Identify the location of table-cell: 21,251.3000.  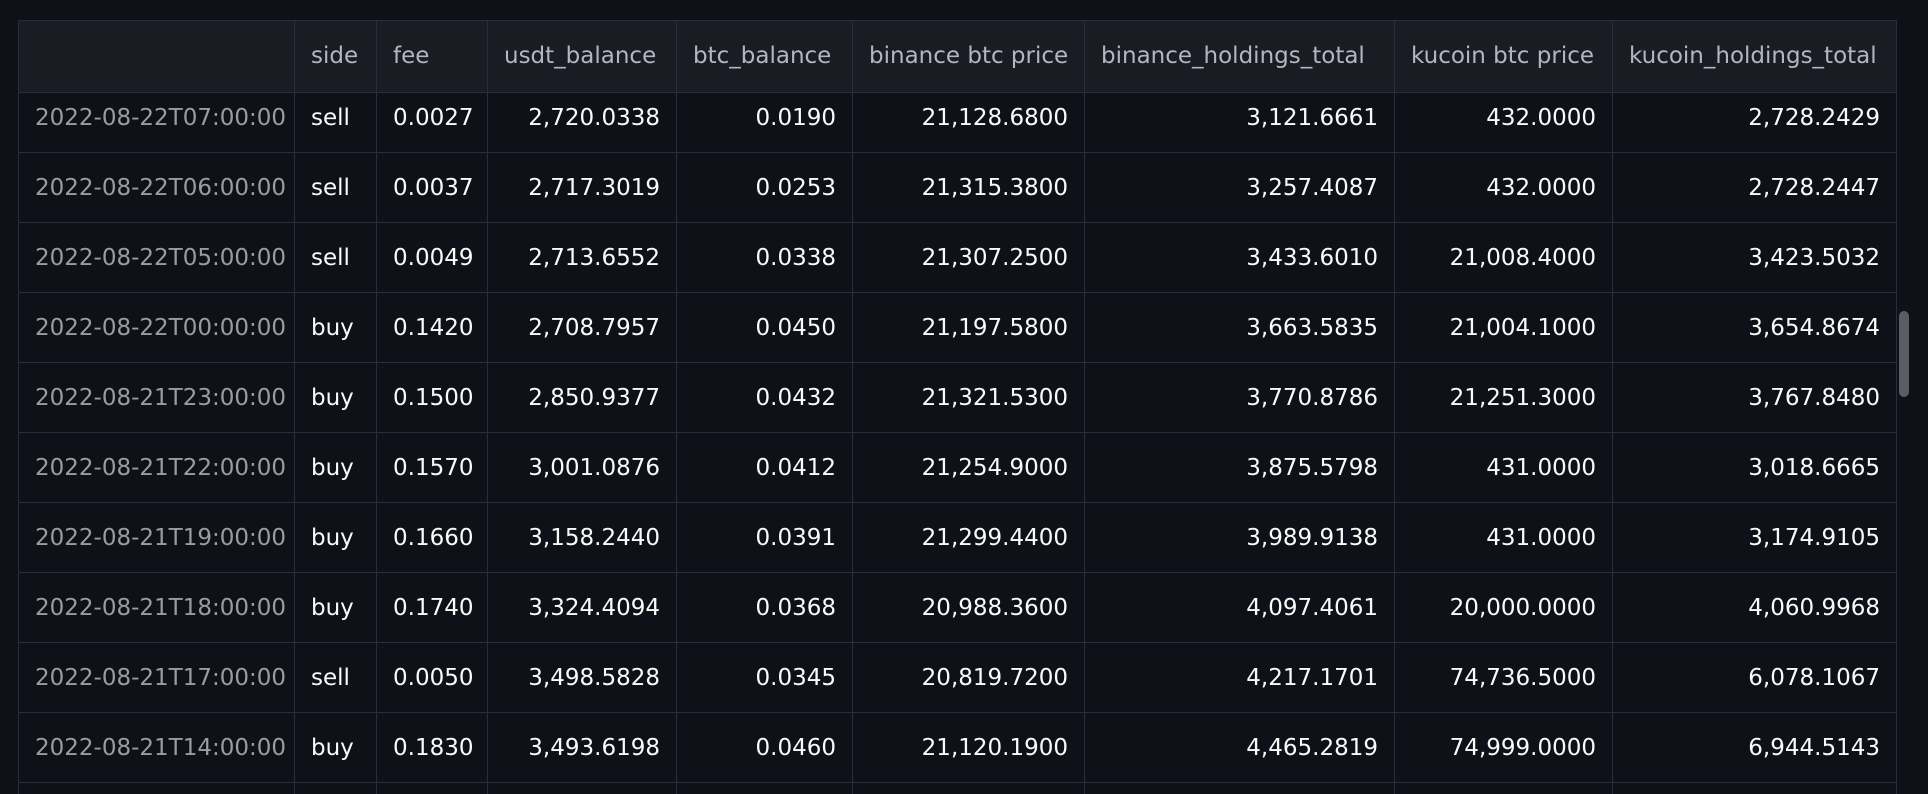
(1504, 398).